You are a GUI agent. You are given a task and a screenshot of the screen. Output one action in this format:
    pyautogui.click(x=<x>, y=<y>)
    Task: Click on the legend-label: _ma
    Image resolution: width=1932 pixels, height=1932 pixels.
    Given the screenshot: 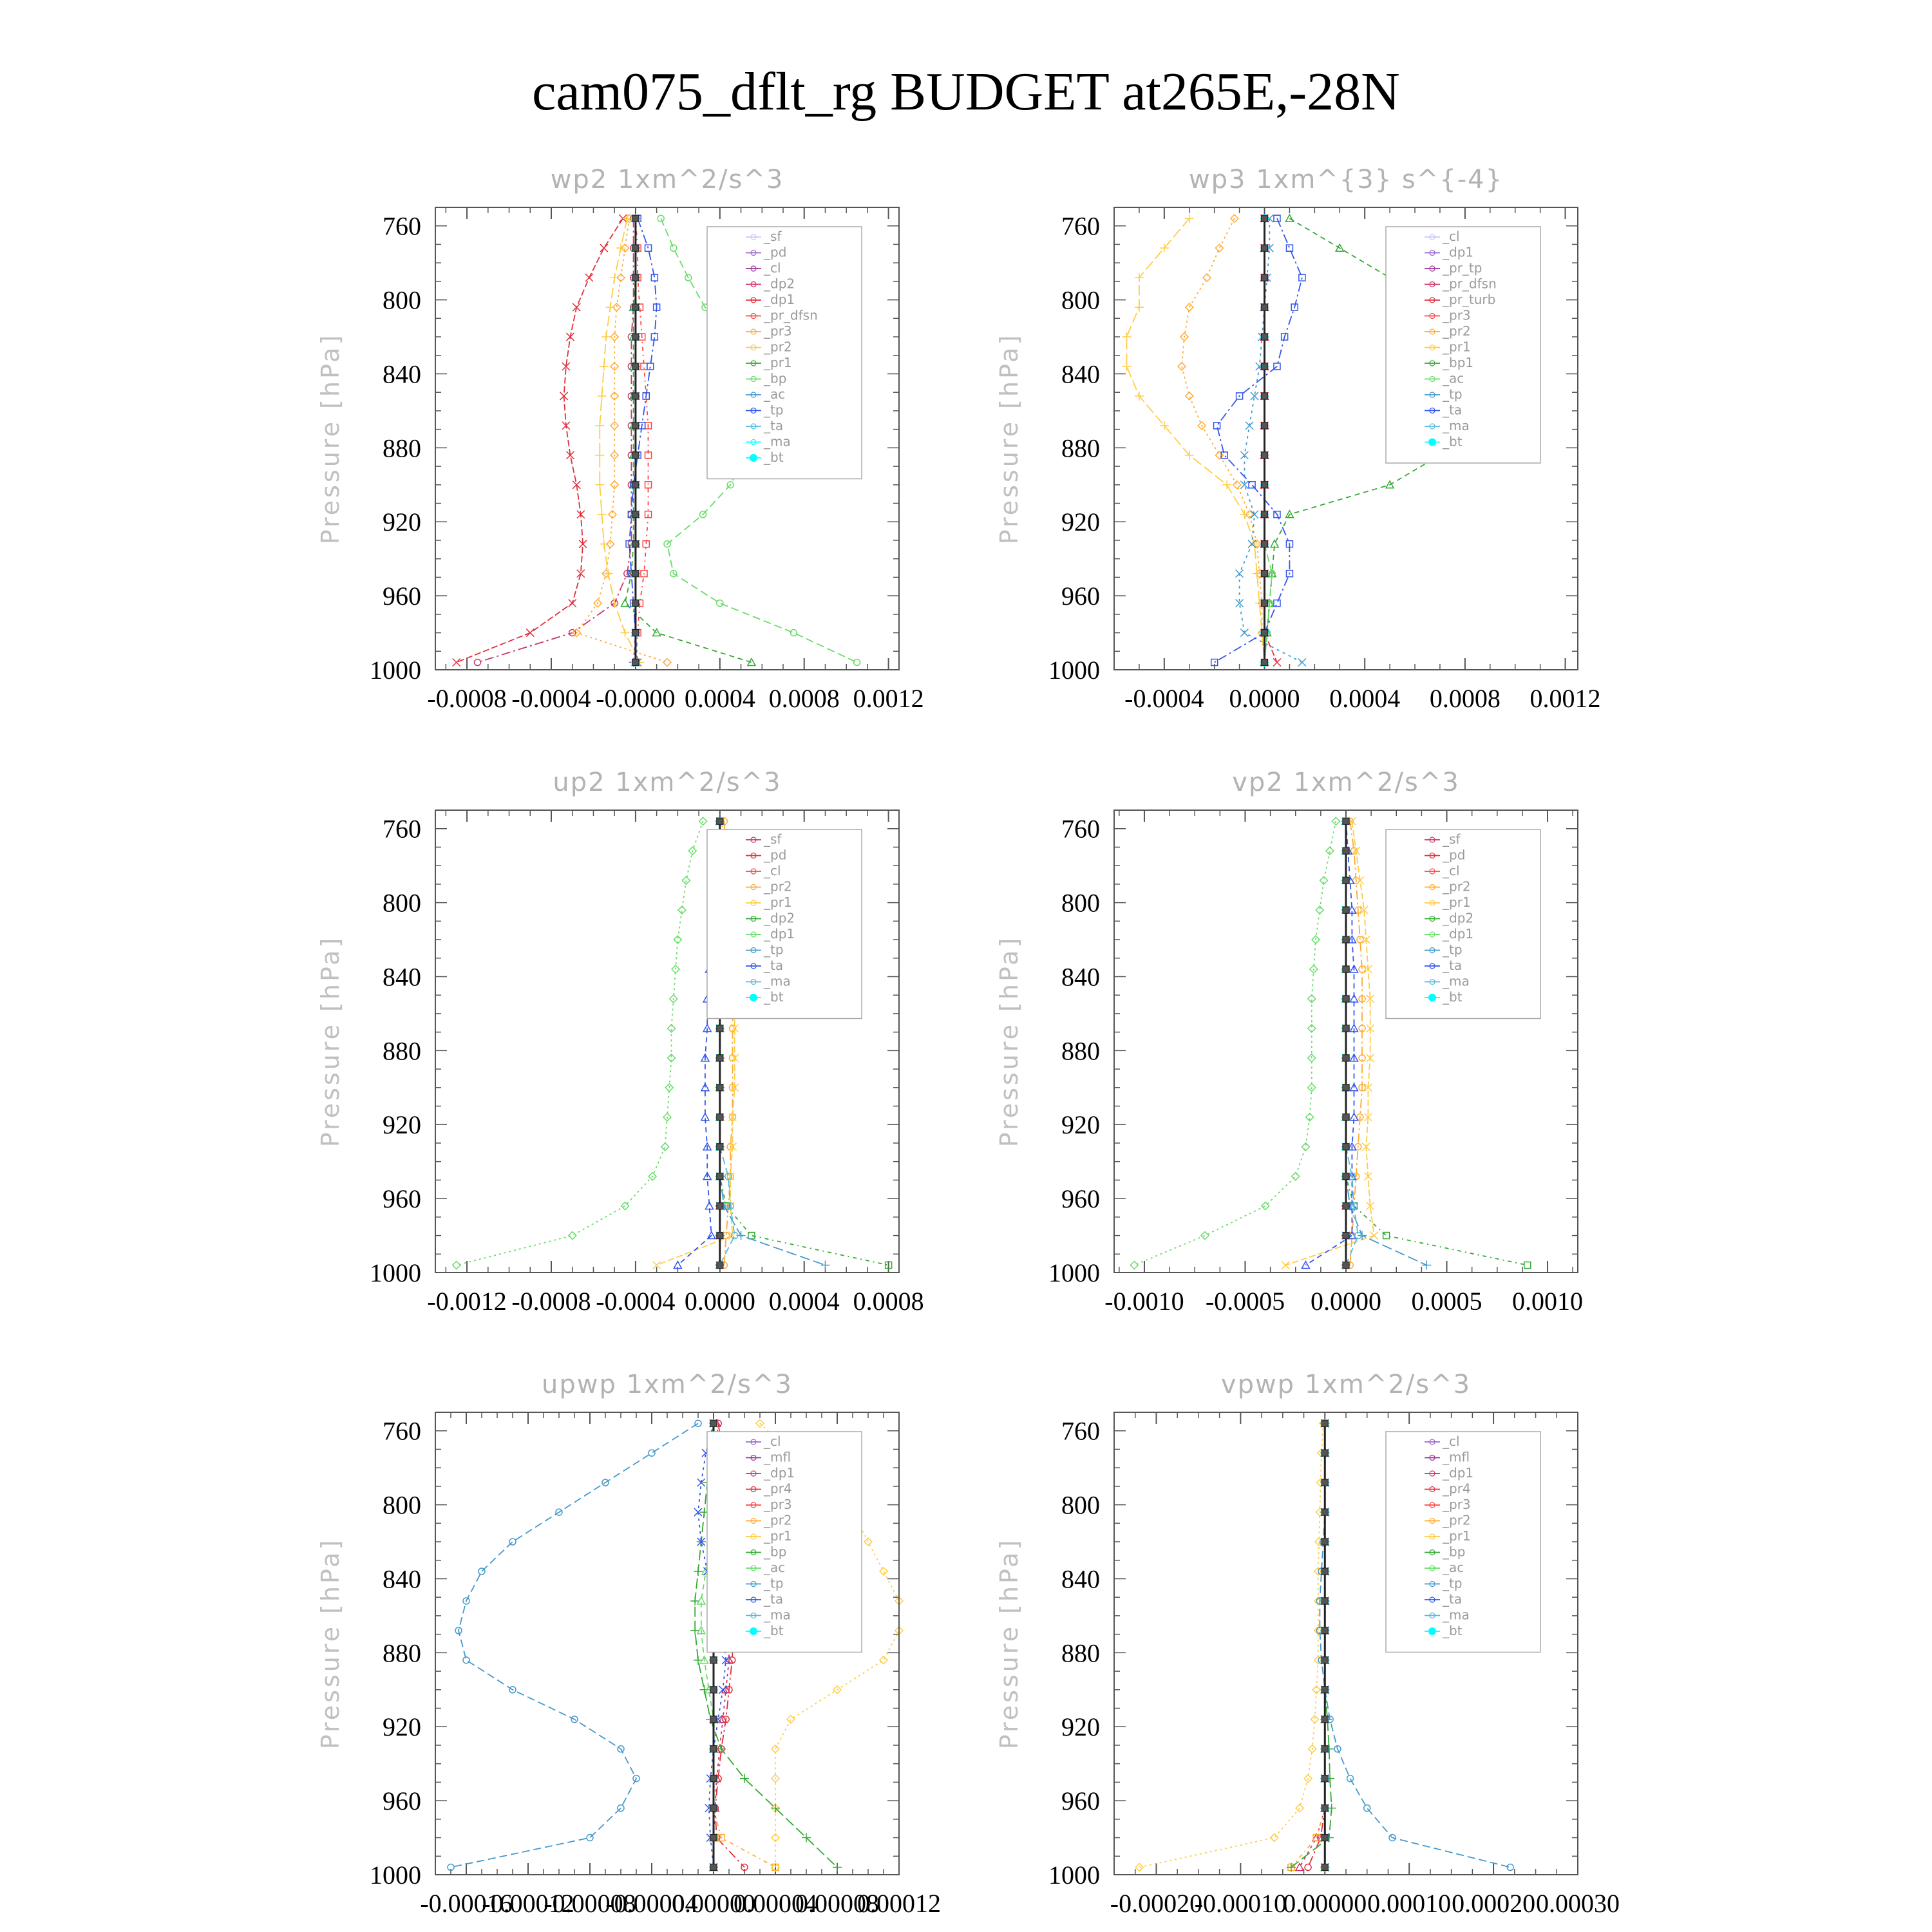 What is the action you would take?
    pyautogui.click(x=777, y=981)
    